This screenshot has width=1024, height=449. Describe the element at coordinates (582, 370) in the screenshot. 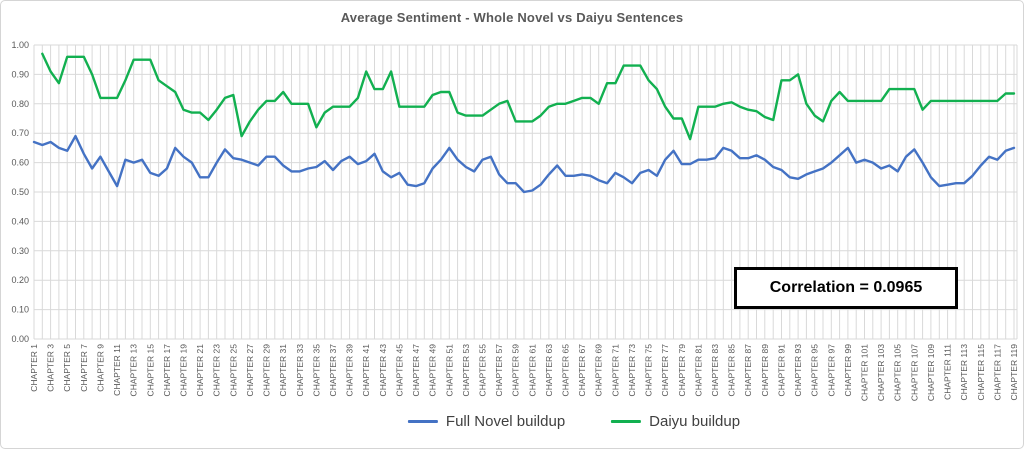

I see `x-axis-tick: CHAPTER 67` at that location.